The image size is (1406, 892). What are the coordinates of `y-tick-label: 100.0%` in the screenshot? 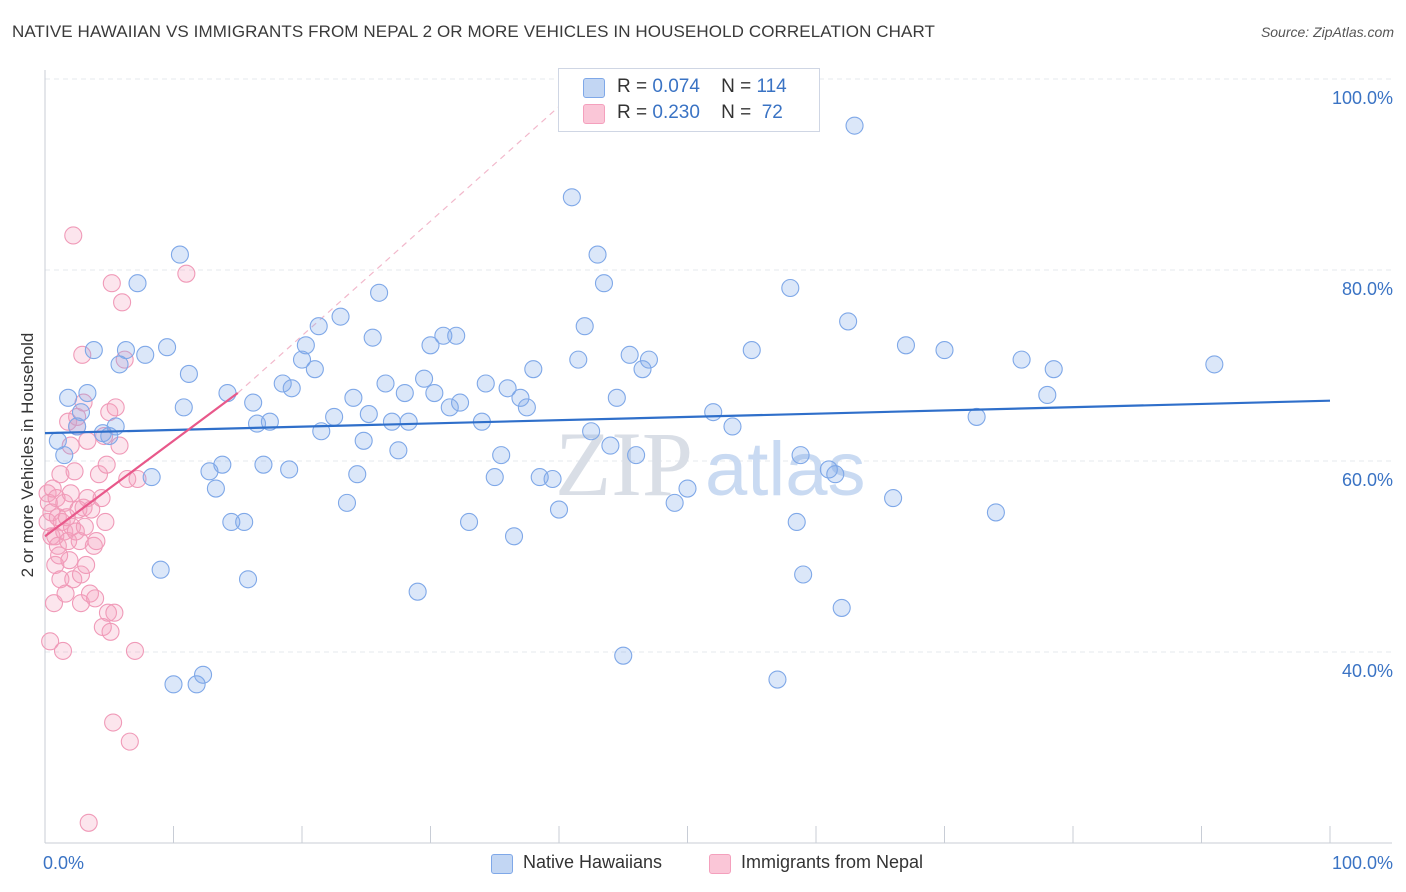 It's located at (1362, 98).